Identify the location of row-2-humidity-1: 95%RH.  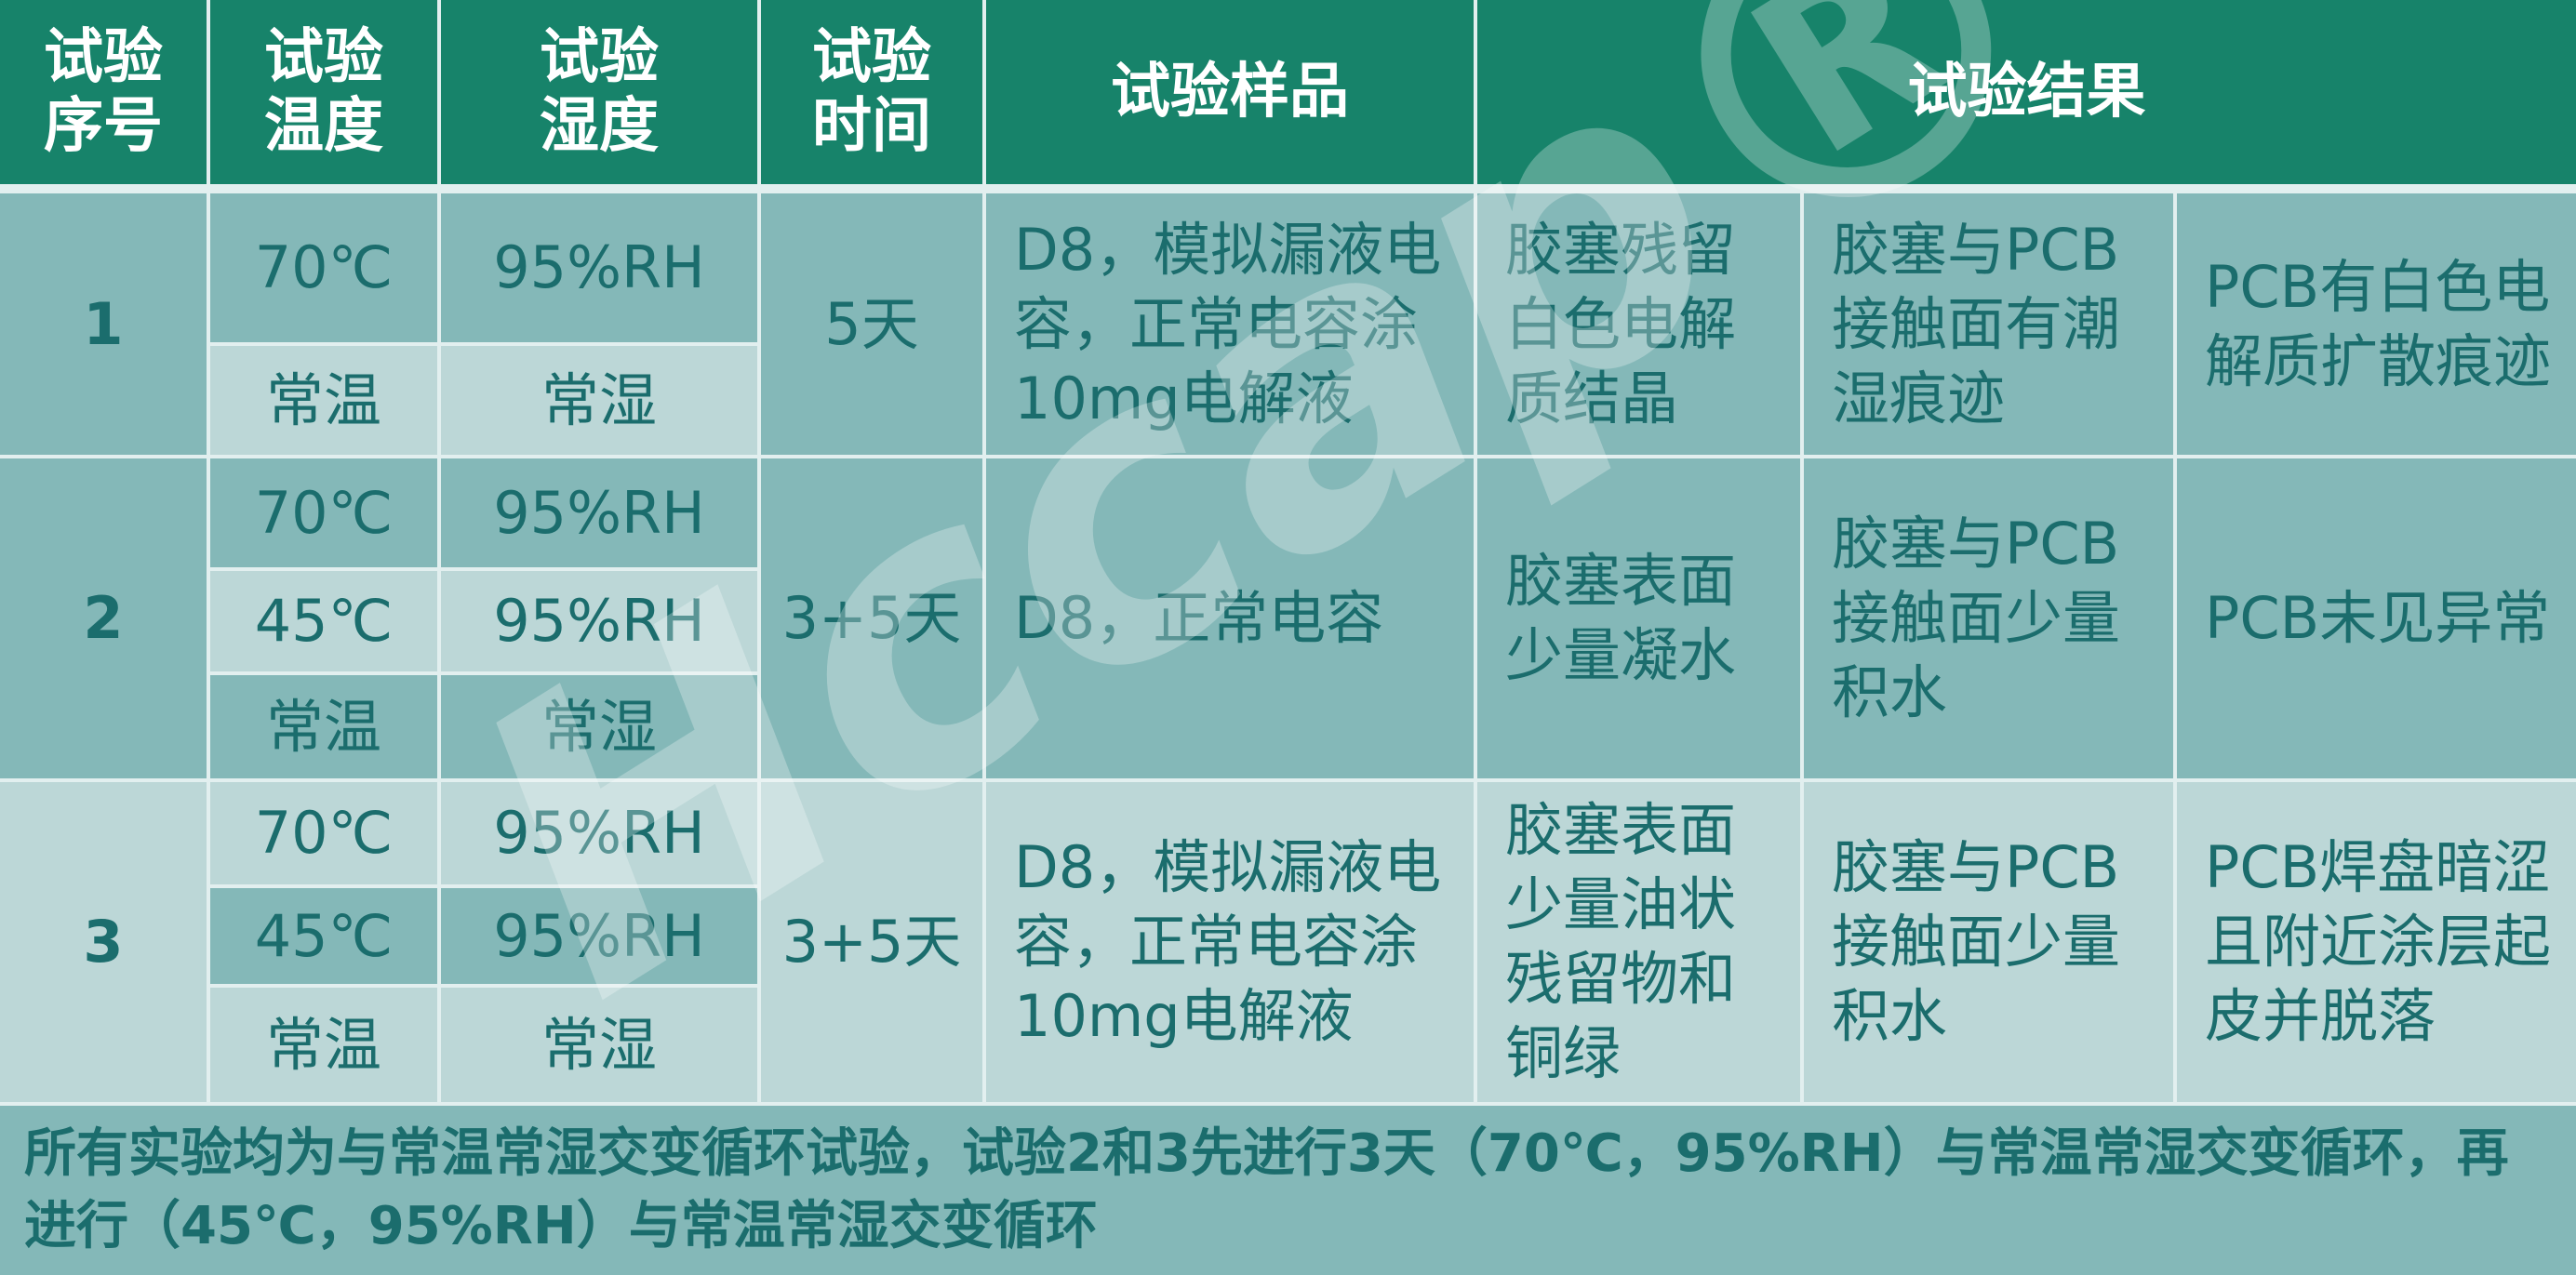
(599, 512).